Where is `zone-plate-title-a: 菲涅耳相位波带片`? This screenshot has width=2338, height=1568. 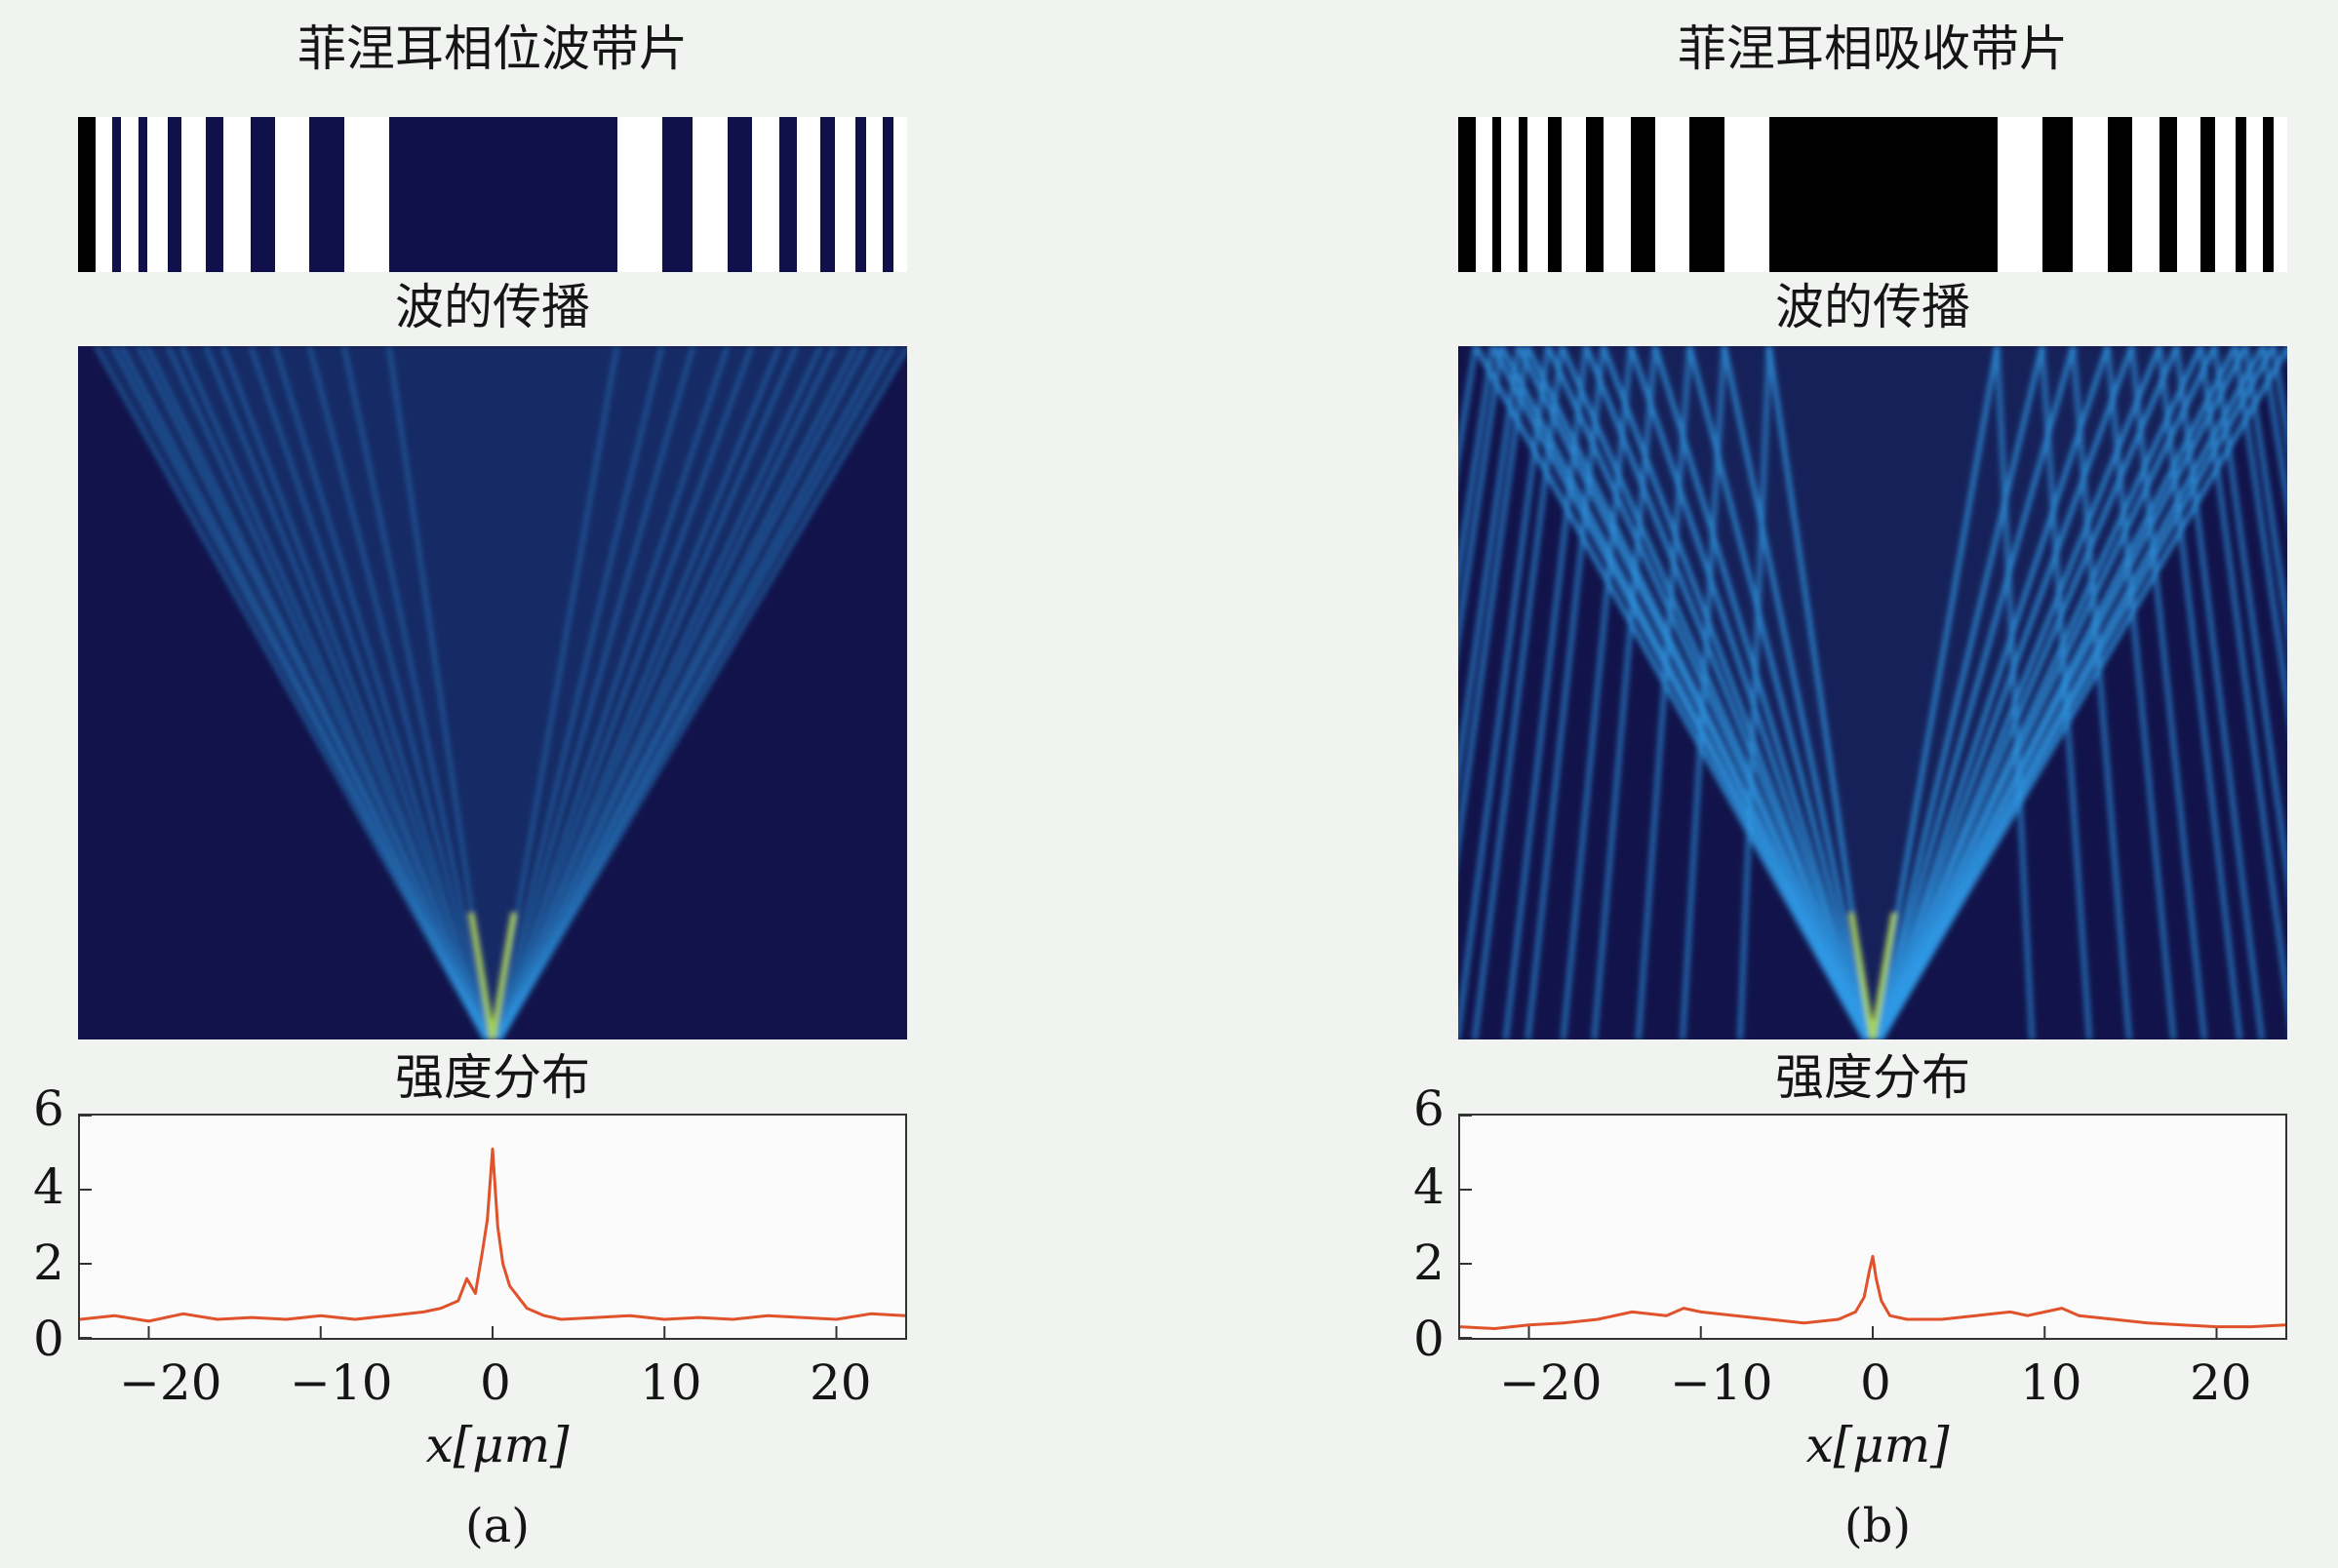 zone-plate-title-a: 菲涅耳相位波带片 is located at coordinates (492, 48).